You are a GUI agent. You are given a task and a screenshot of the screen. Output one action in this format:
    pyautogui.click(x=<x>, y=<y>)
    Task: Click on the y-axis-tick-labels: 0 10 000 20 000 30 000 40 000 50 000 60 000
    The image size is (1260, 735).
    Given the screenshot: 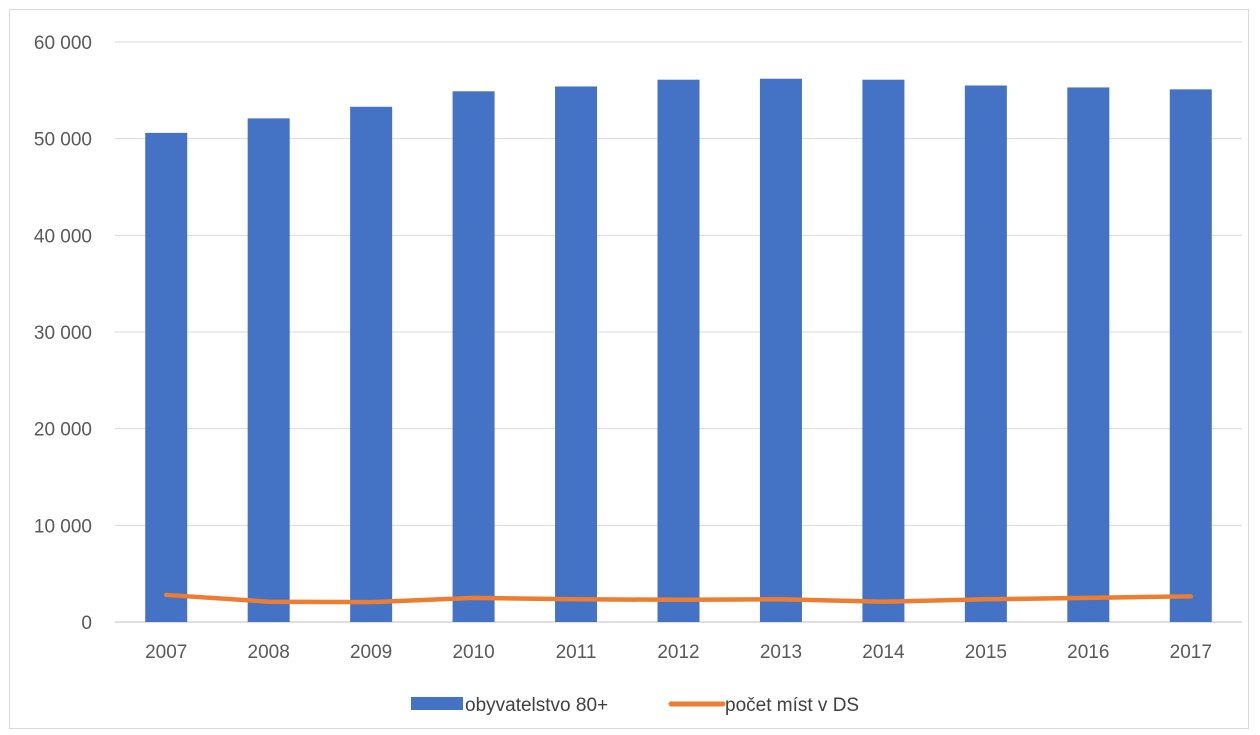 What is the action you would take?
    pyautogui.click(x=63, y=333)
    